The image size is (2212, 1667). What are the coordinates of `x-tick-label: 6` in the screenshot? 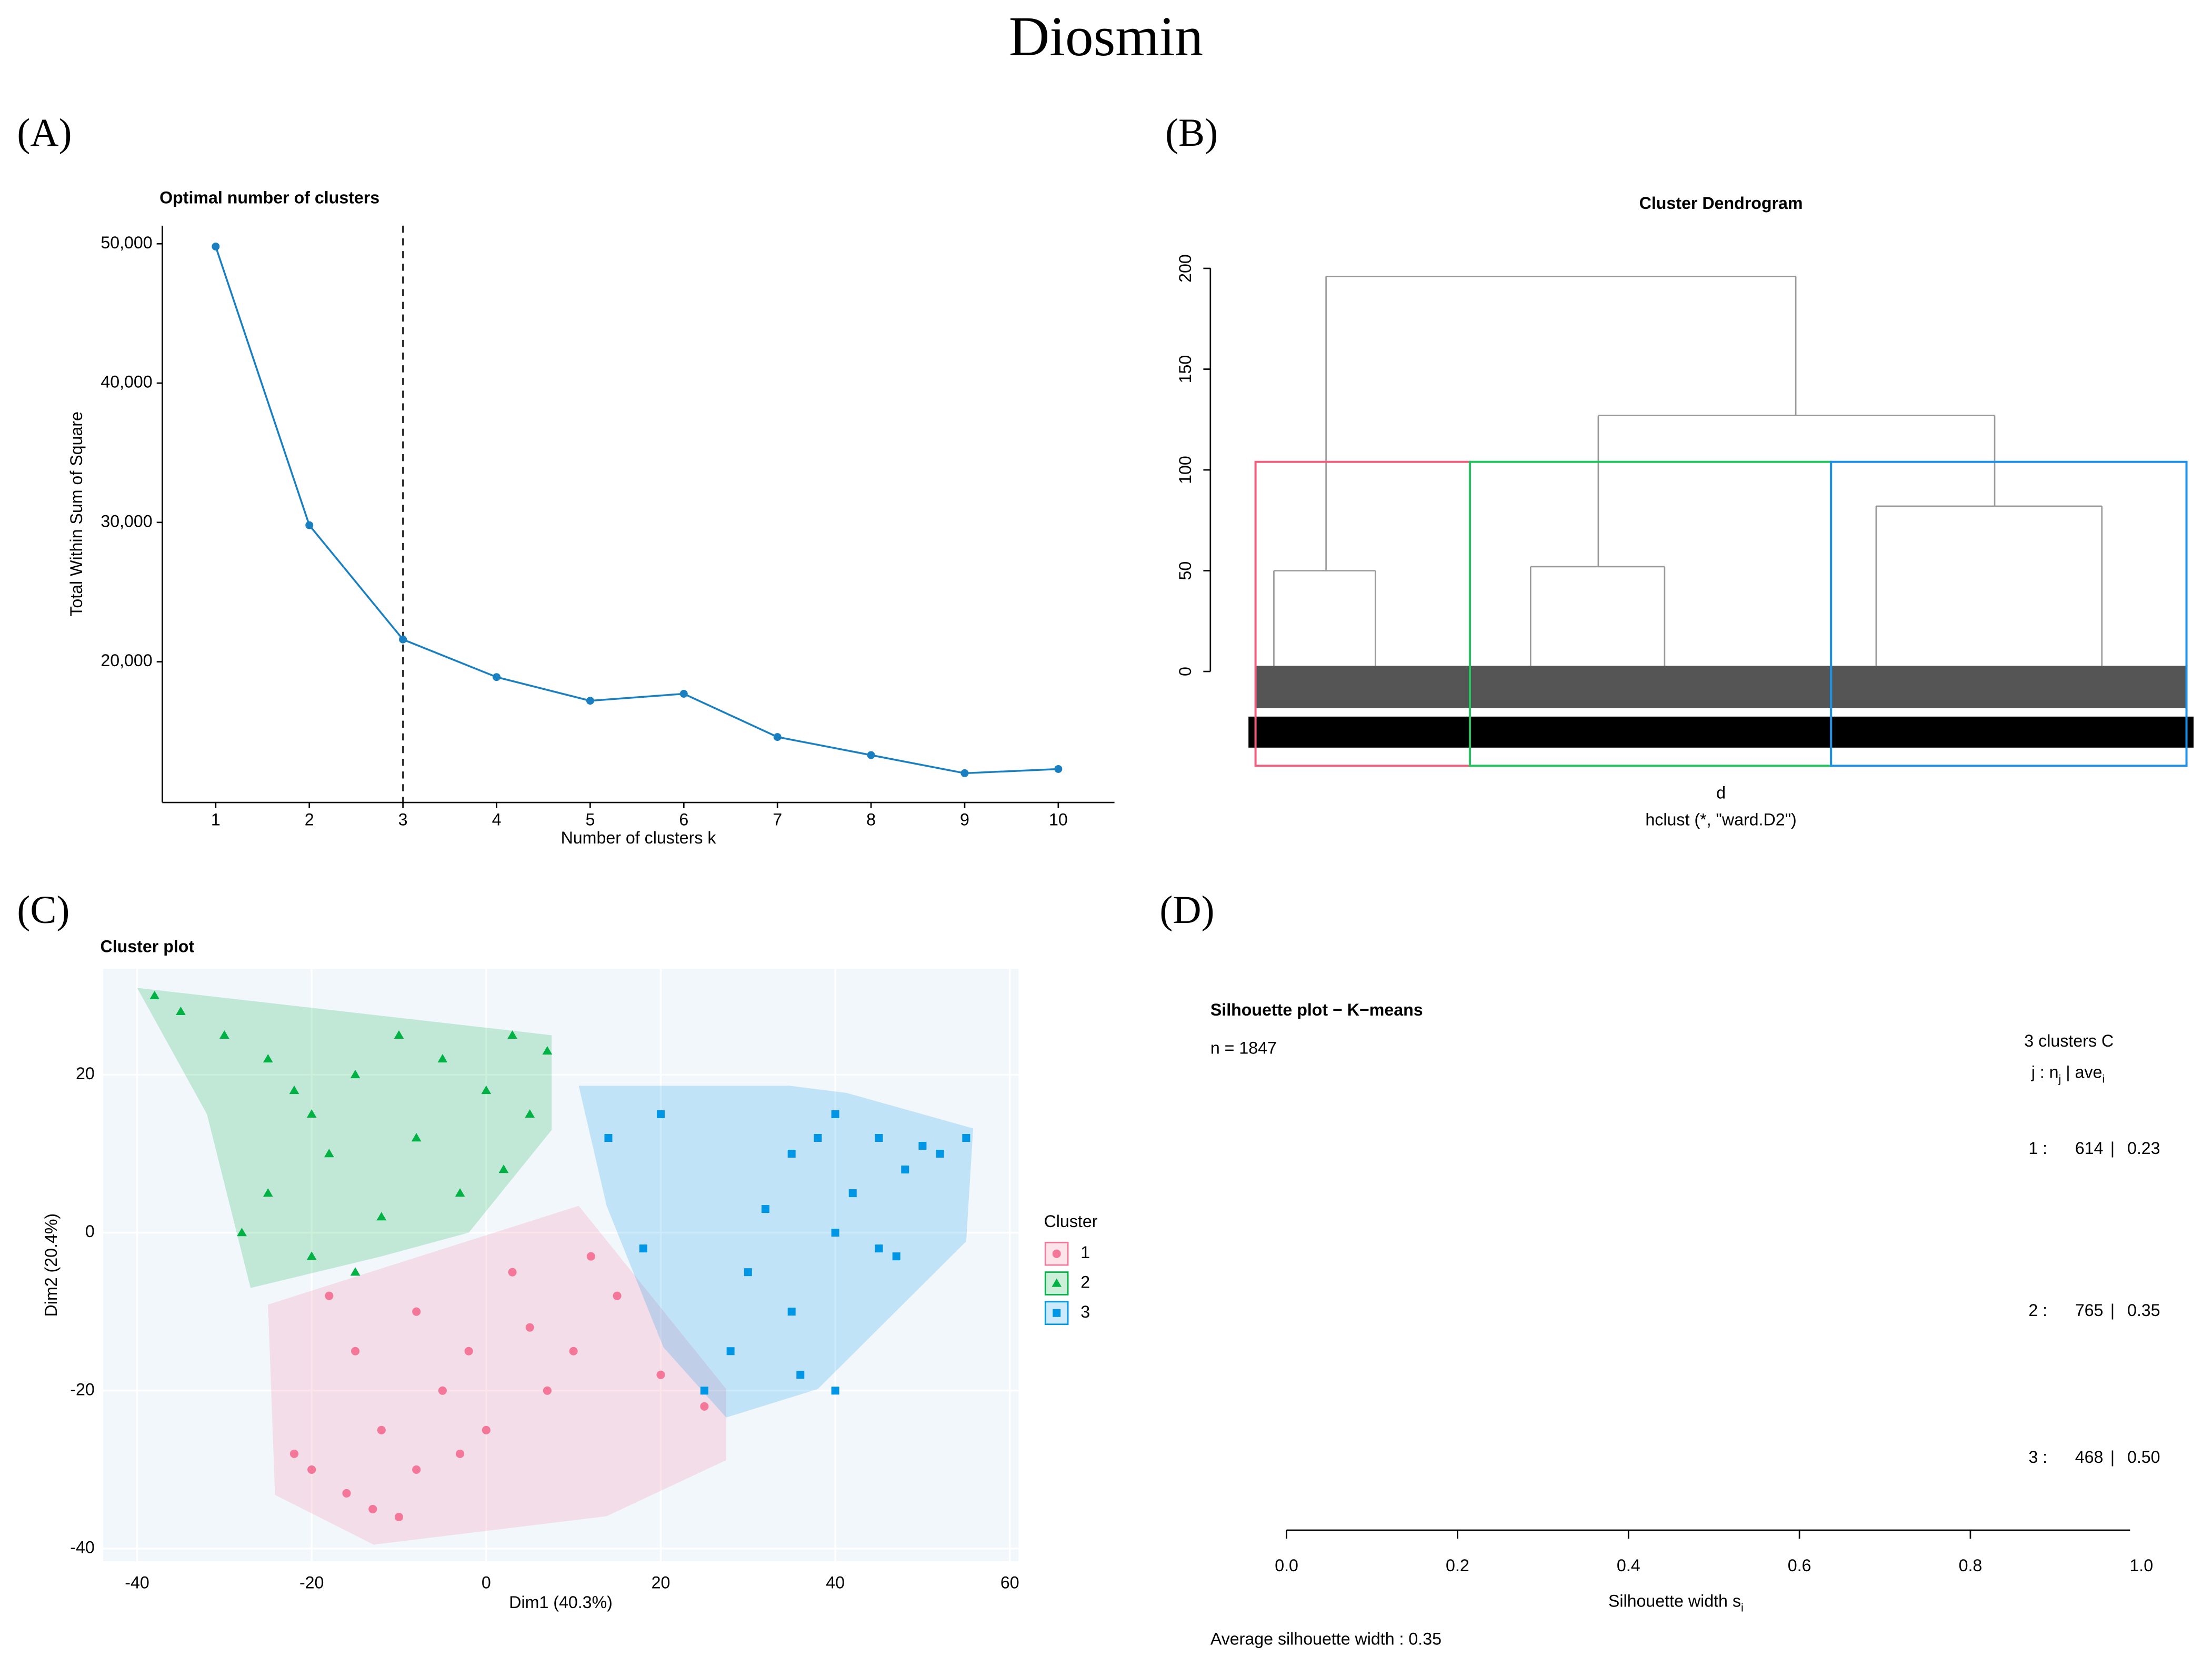 It's located at (683, 819).